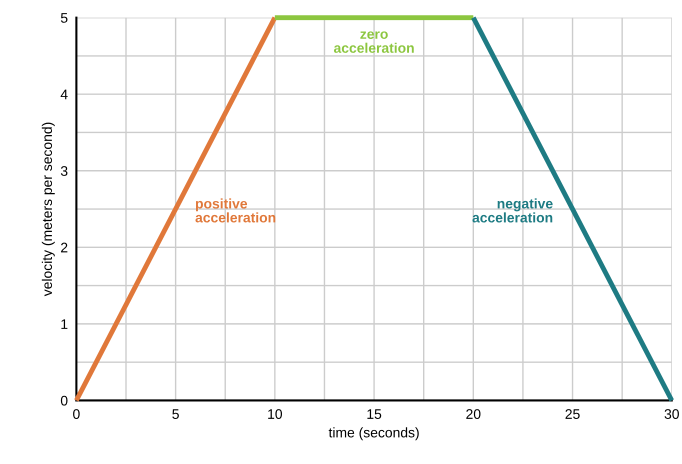 The width and height of the screenshot is (682, 464). Describe the element at coordinates (573, 414) in the screenshot. I see `x-tick-label: 25` at that location.